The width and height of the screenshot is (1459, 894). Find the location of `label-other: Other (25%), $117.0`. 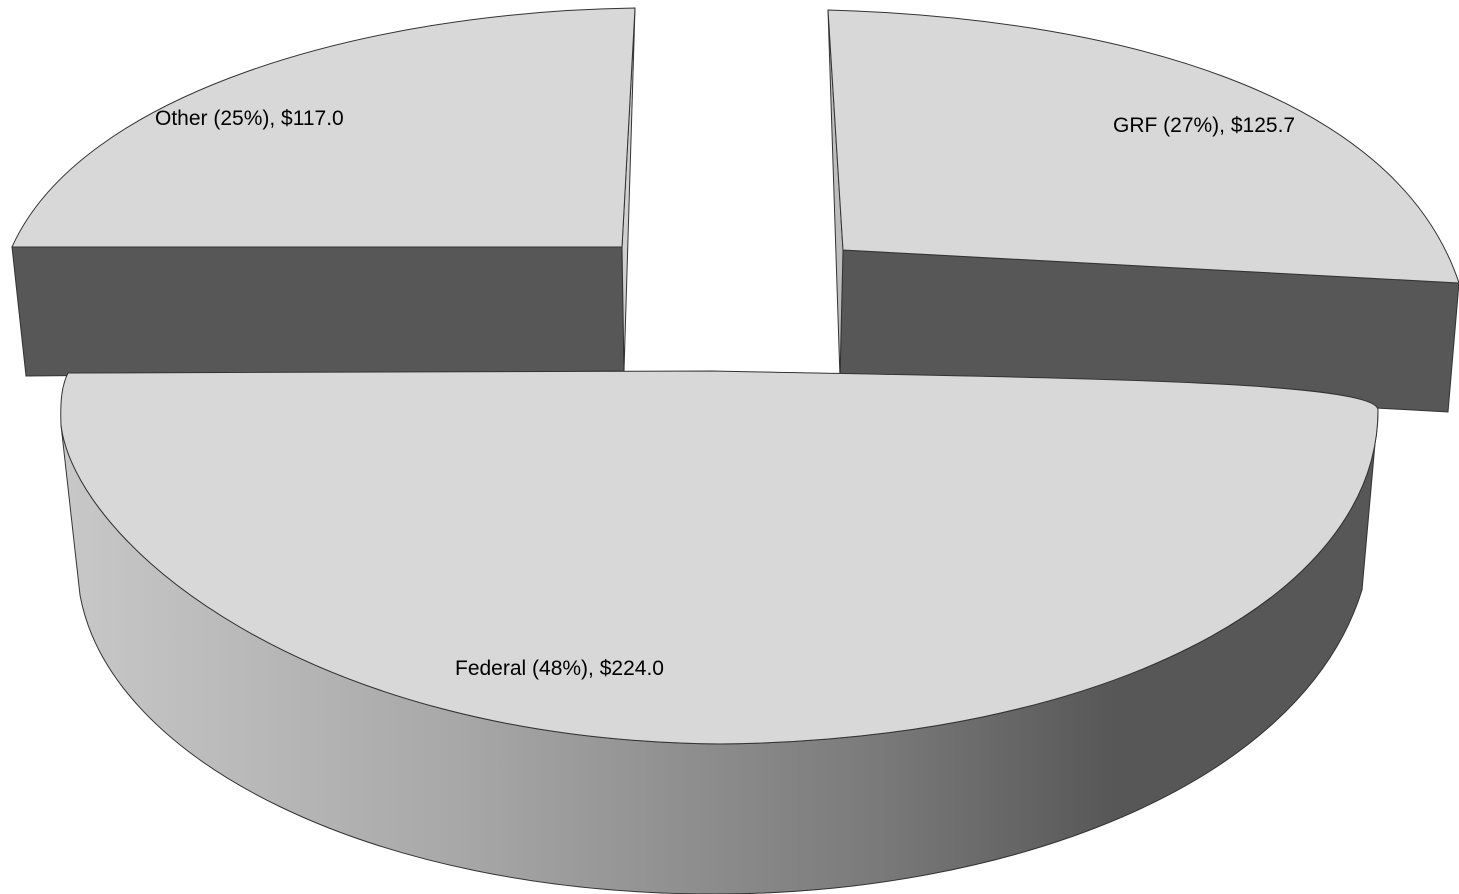

label-other: Other (25%), $117.0 is located at coordinates (249, 118).